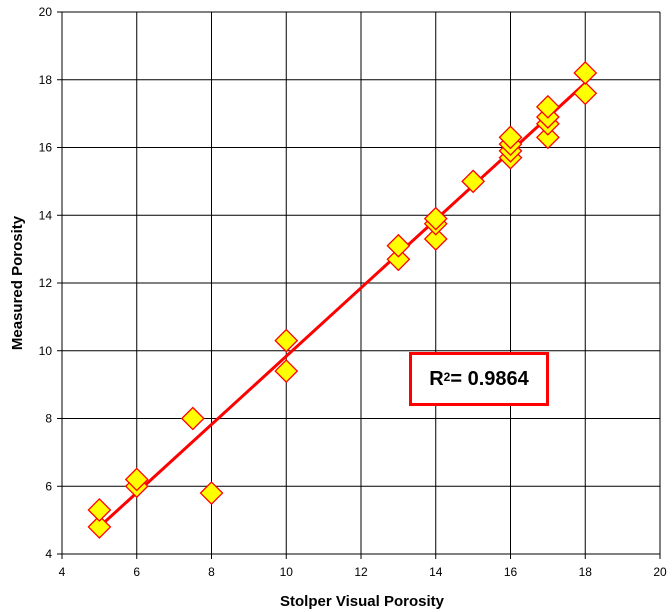 Image resolution: width=672 pixels, height=612 pixels. Describe the element at coordinates (17, 282) in the screenshot. I see `y-axis-title: Measured Porosity` at that location.